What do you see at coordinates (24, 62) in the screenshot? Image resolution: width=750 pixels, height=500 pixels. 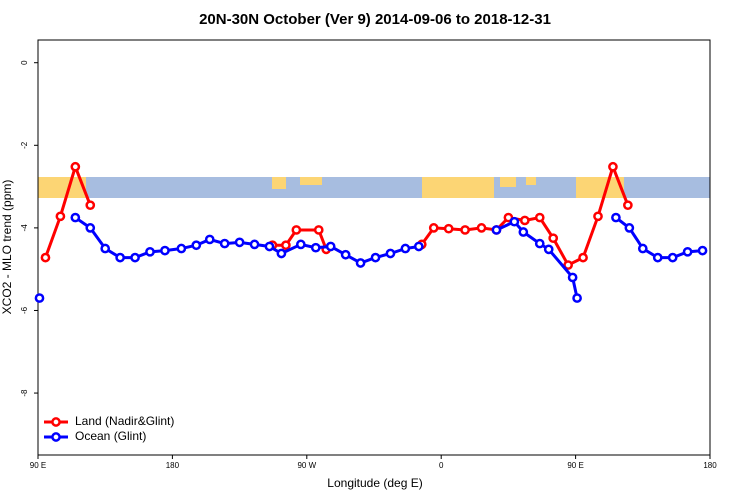 I see `y-tick-label: 0` at bounding box center [24, 62].